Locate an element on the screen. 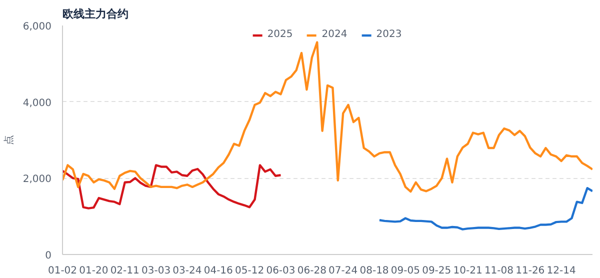 The image size is (600, 278). legend-label: 2024 is located at coordinates (335, 34).